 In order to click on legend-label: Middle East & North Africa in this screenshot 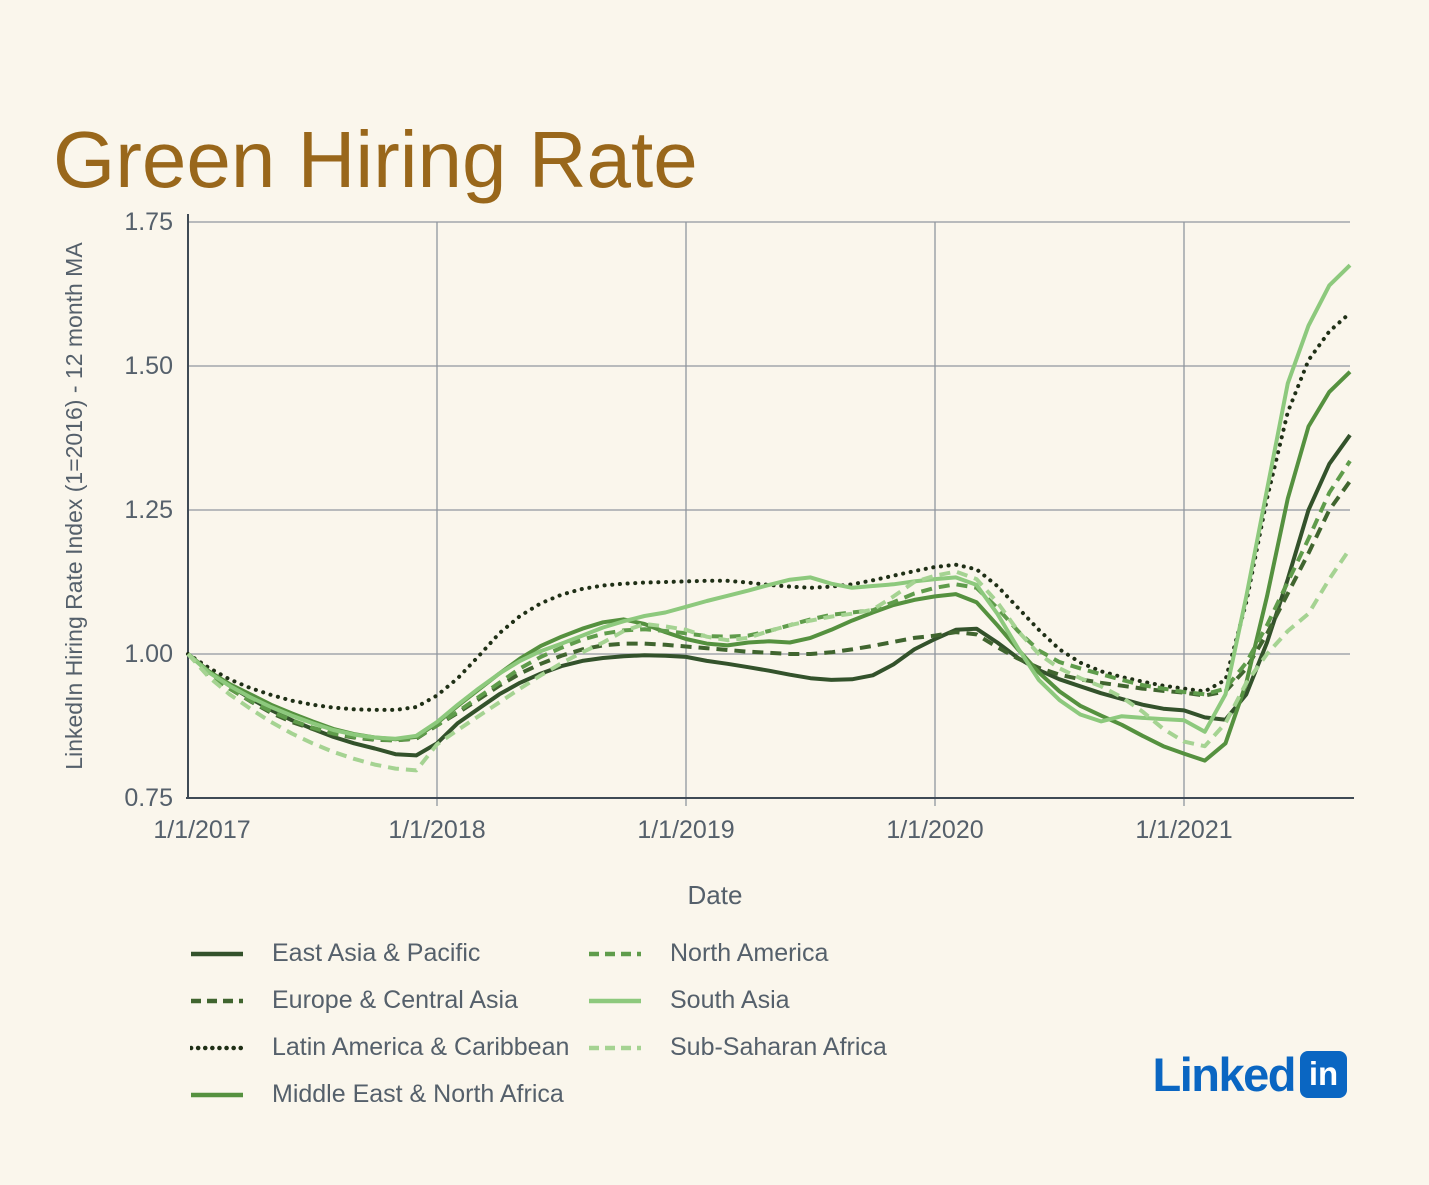, I will do `click(418, 1094)`.